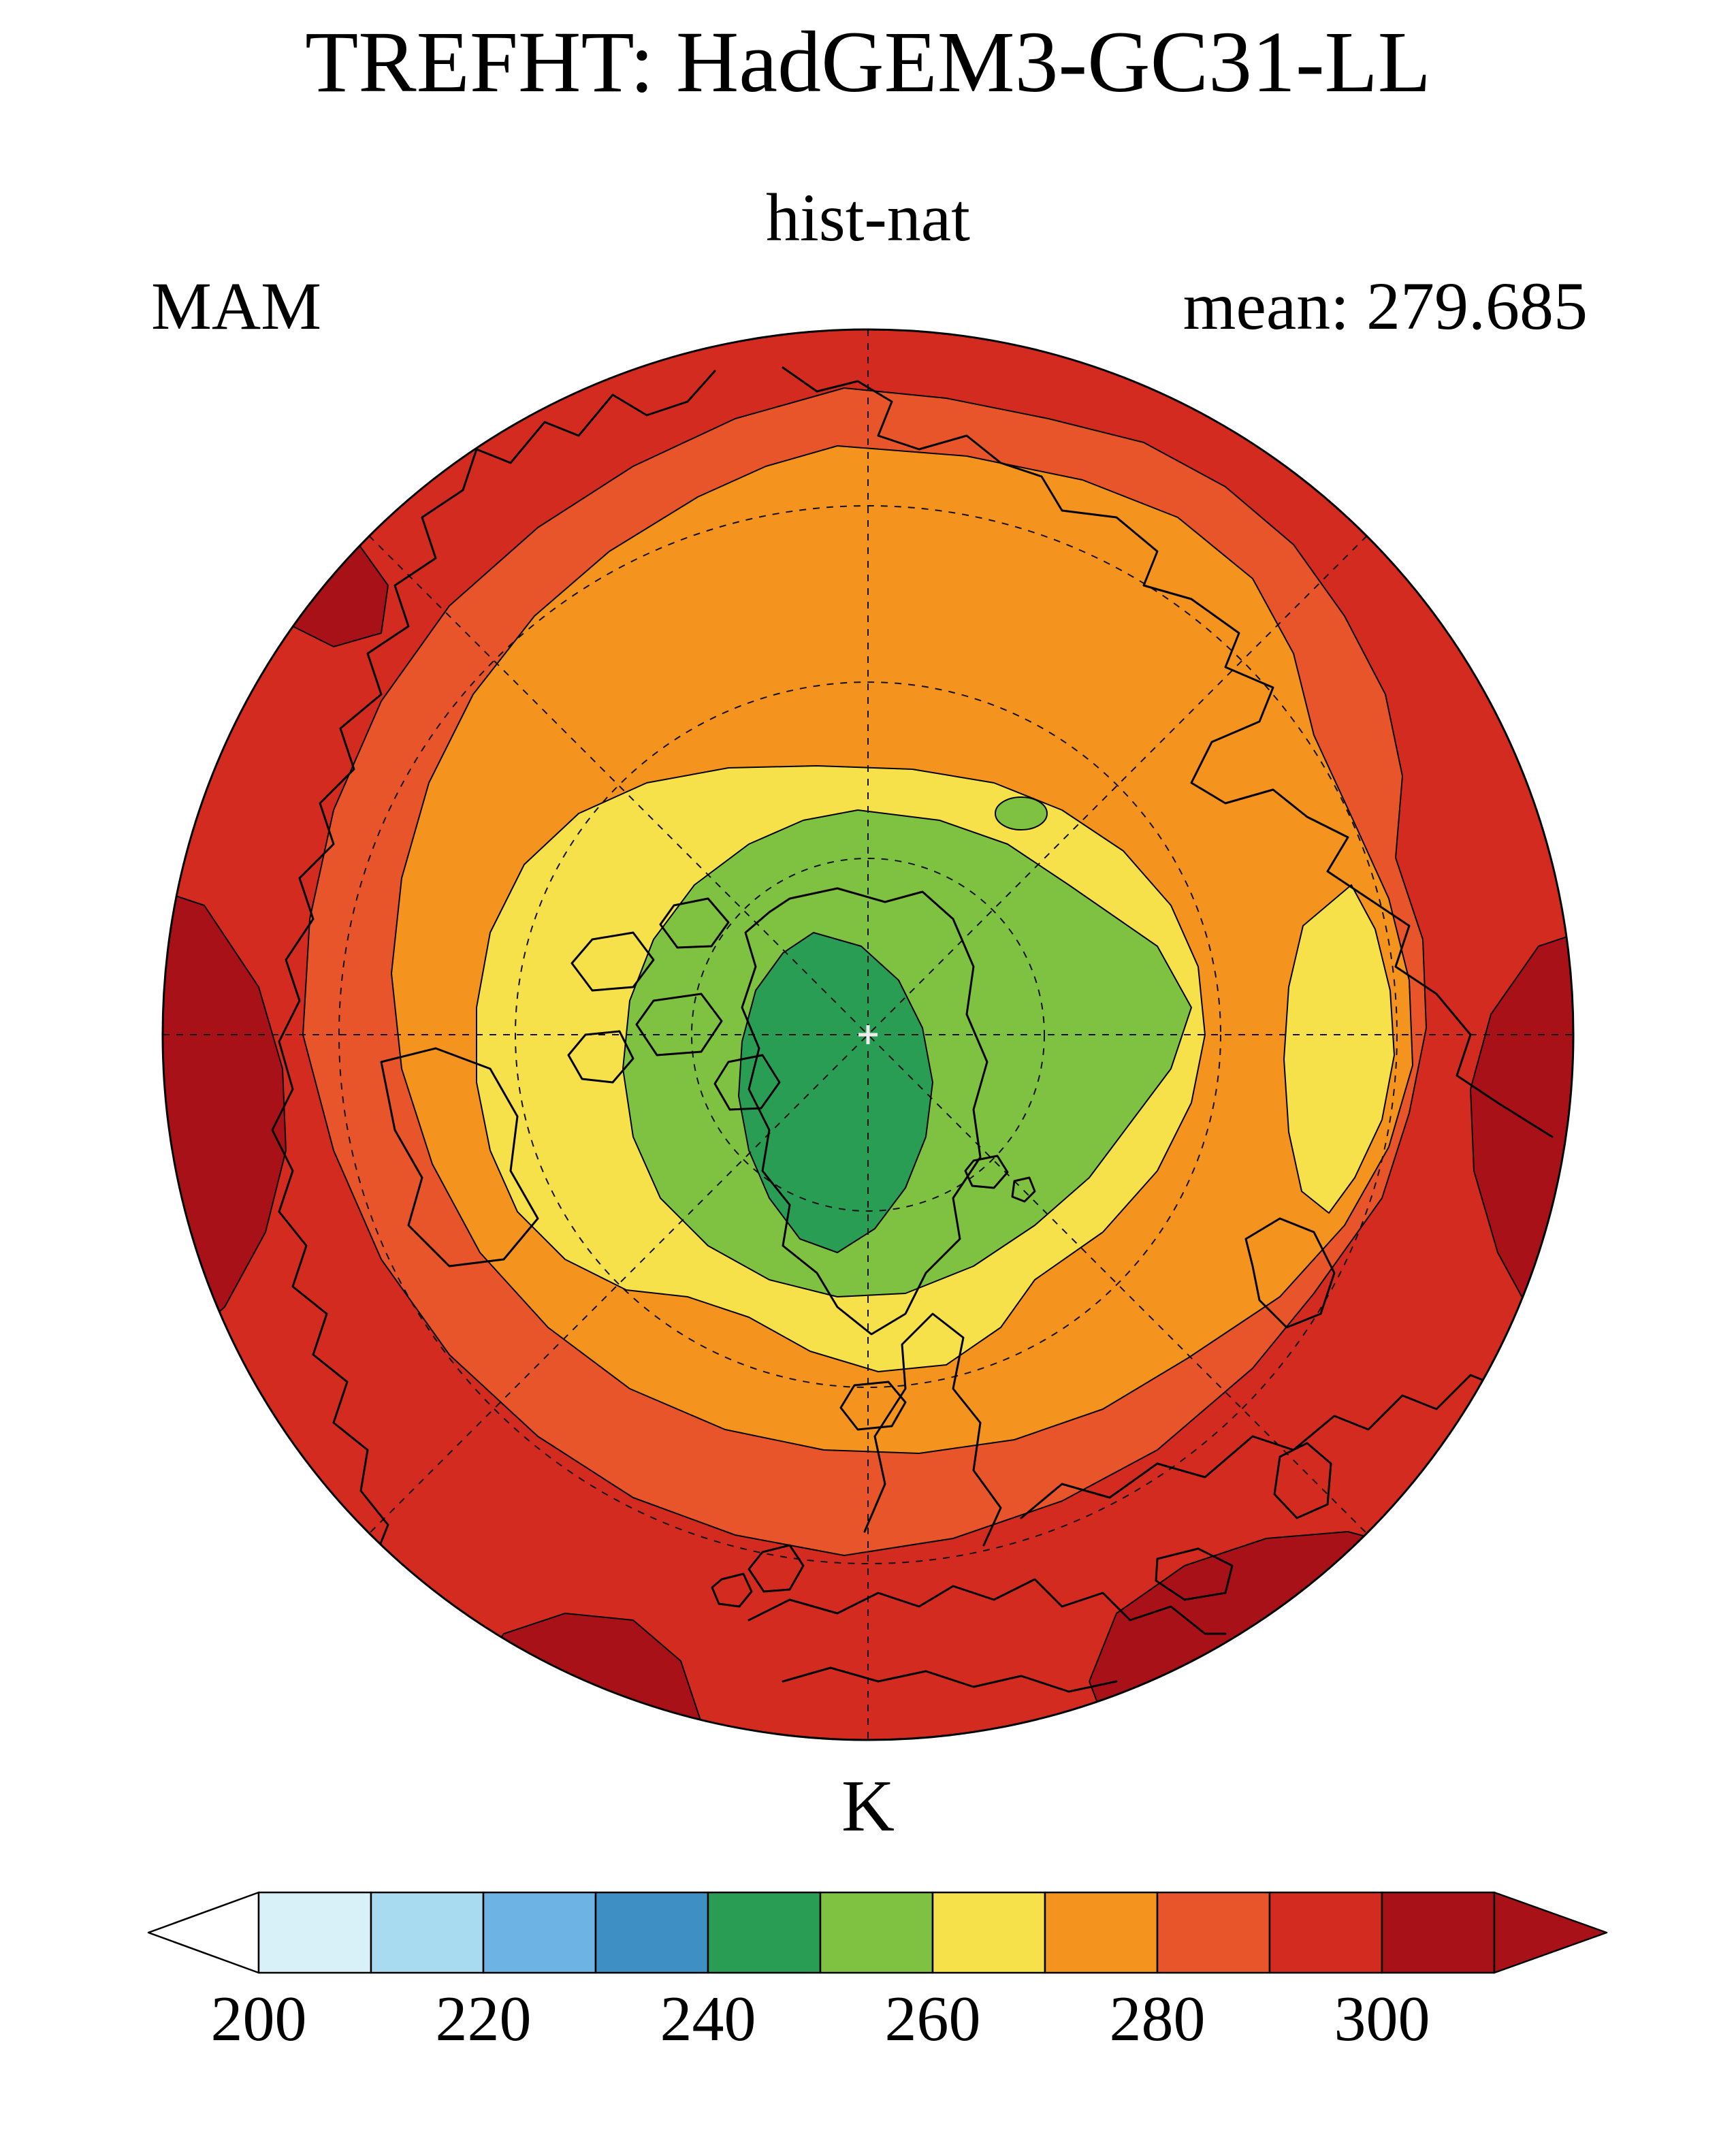 This screenshot has height=2130, width=1736. I want to click on colorbar-tick-260: 260, so click(932, 2019).